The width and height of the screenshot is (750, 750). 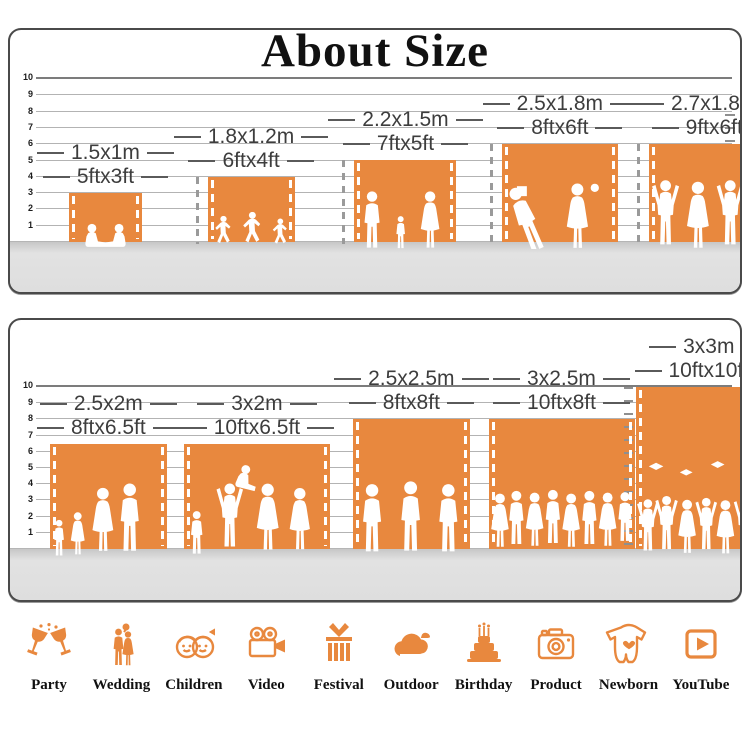 I want to click on size-metric: 3x3m, so click(x=709, y=346).